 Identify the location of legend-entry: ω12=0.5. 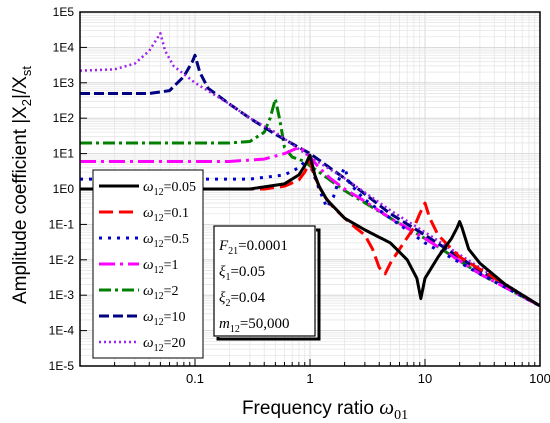
(166, 240).